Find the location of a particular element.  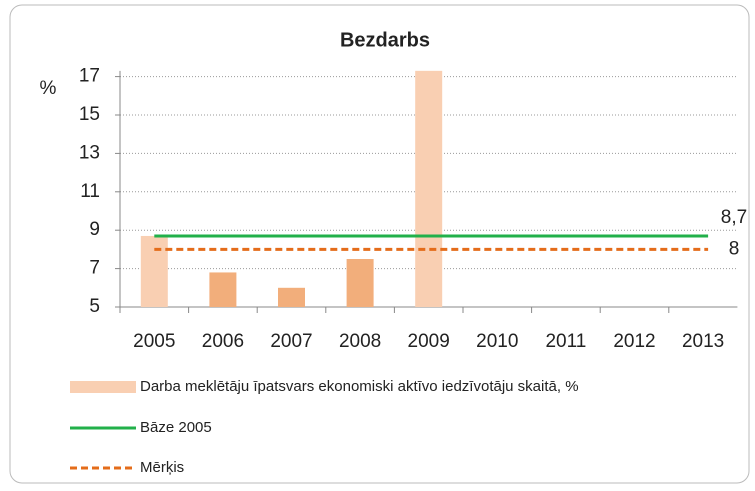

legend-label: Mērķis is located at coordinates (162, 467).